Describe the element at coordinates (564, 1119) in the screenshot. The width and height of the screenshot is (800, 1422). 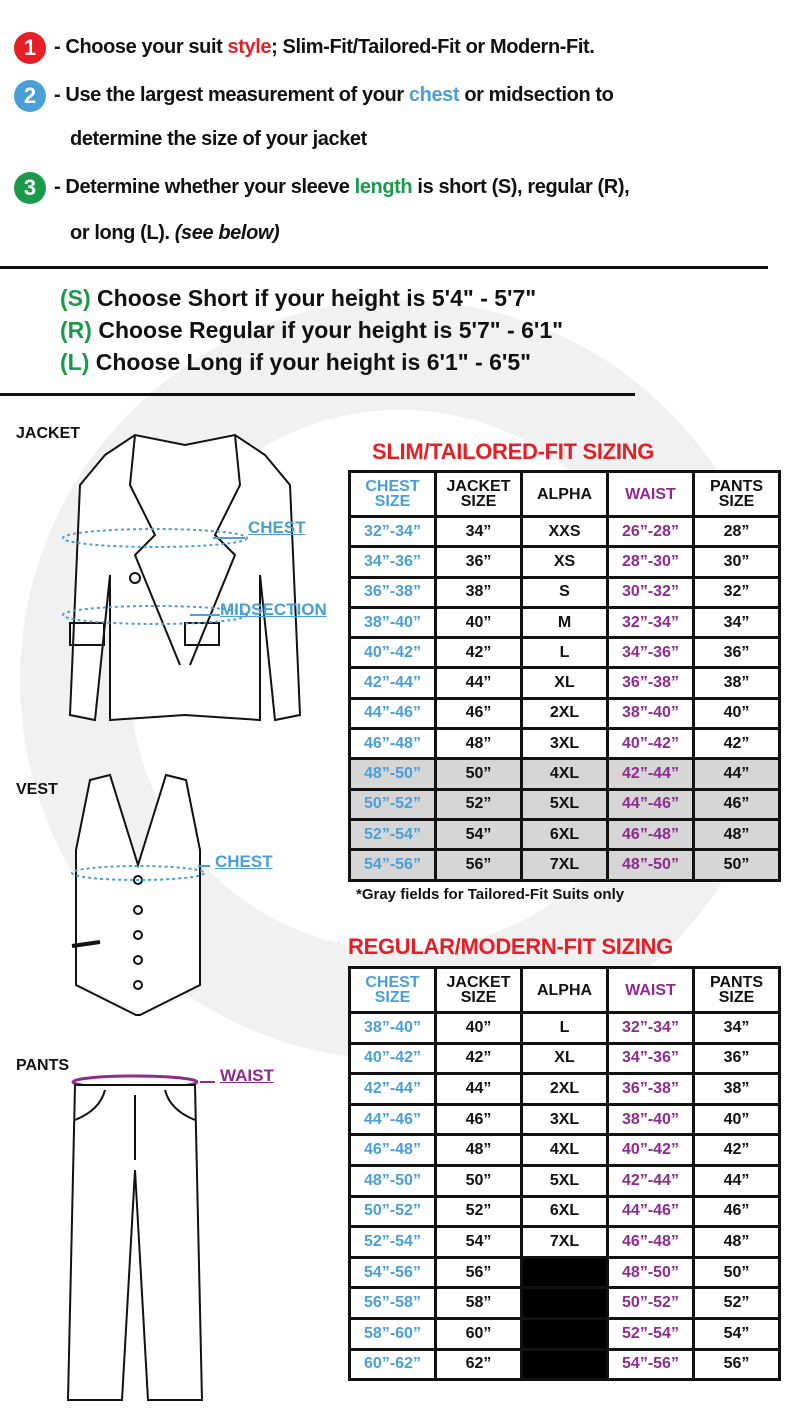
I see `table-row: 44”-46” 46” 3XL 38”-40” 40”` at that location.